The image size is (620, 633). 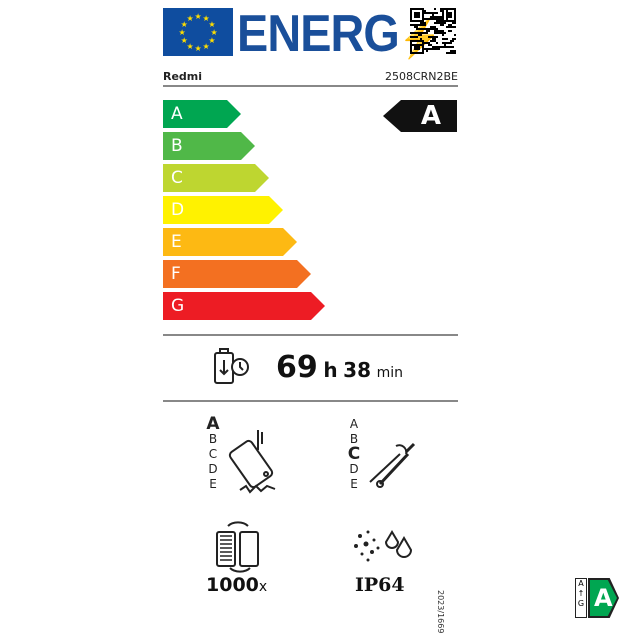 What do you see at coordinates (420, 116) in the screenshot?
I see `energy-class-arrow: A` at bounding box center [420, 116].